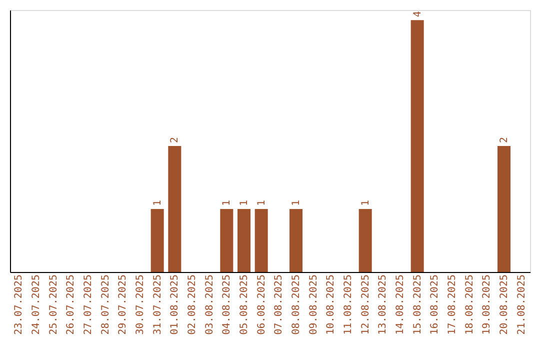 The height and width of the screenshot is (340, 540). Describe the element at coordinates (522, 304) in the screenshot. I see `x-tick-label: 21.08.2025` at that location.